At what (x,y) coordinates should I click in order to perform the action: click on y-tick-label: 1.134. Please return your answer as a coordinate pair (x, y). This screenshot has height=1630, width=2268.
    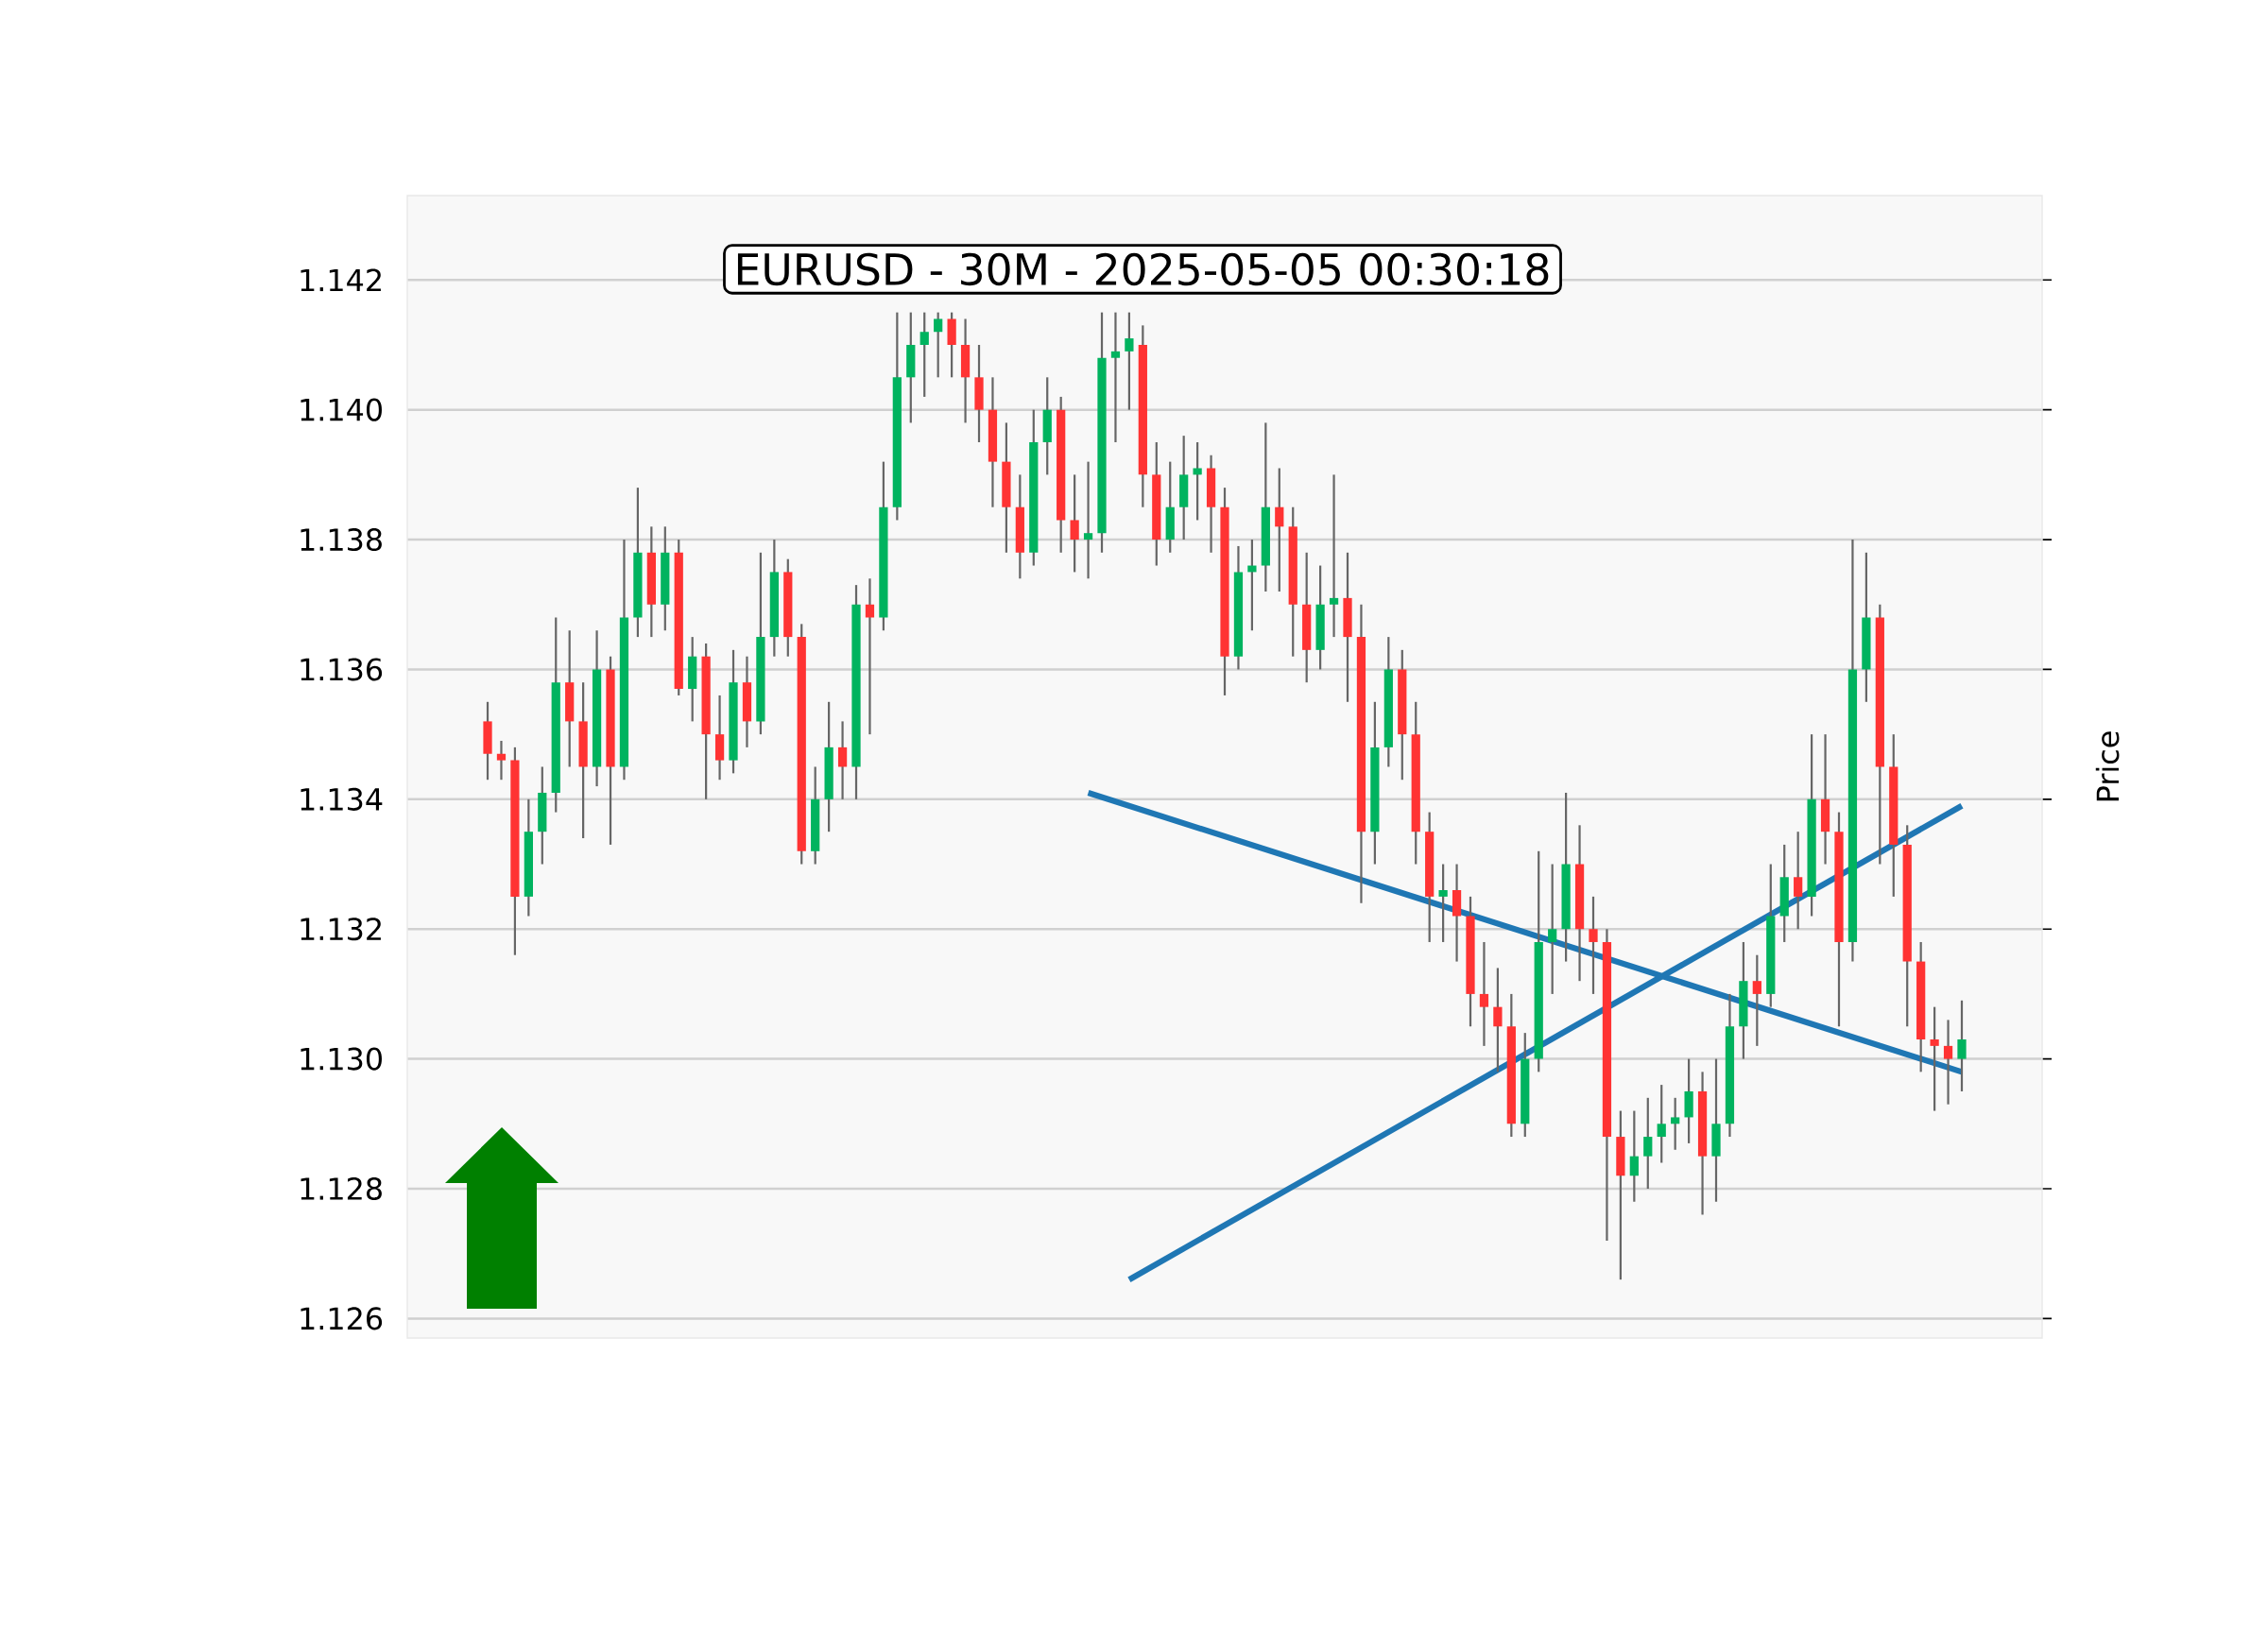
    Looking at the image, I should click on (342, 799).